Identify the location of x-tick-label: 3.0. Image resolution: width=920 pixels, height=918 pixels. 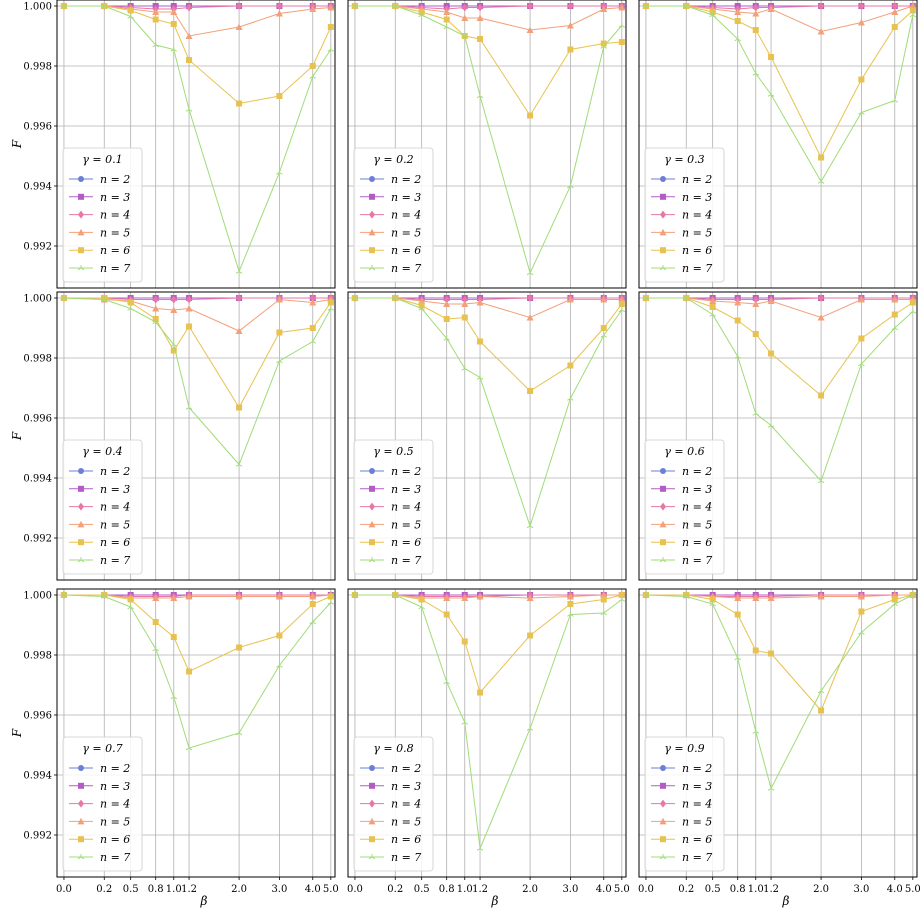
(279, 889).